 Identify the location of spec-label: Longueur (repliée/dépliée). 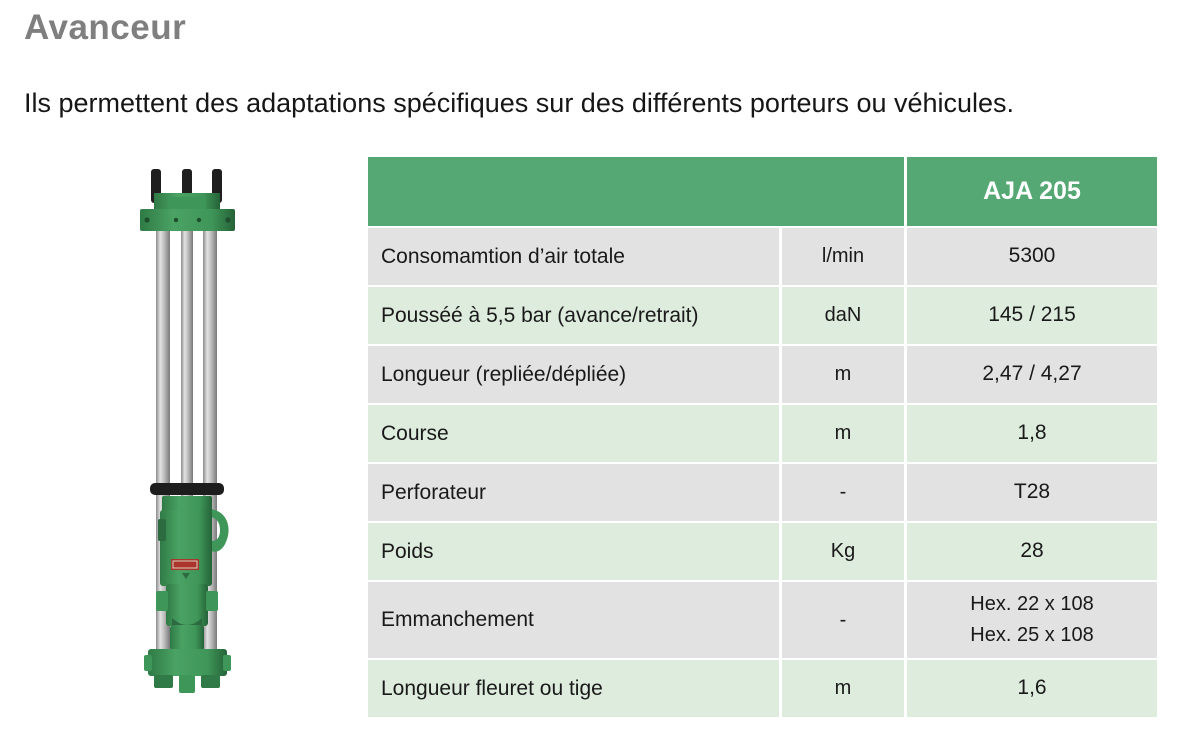
(573, 374).